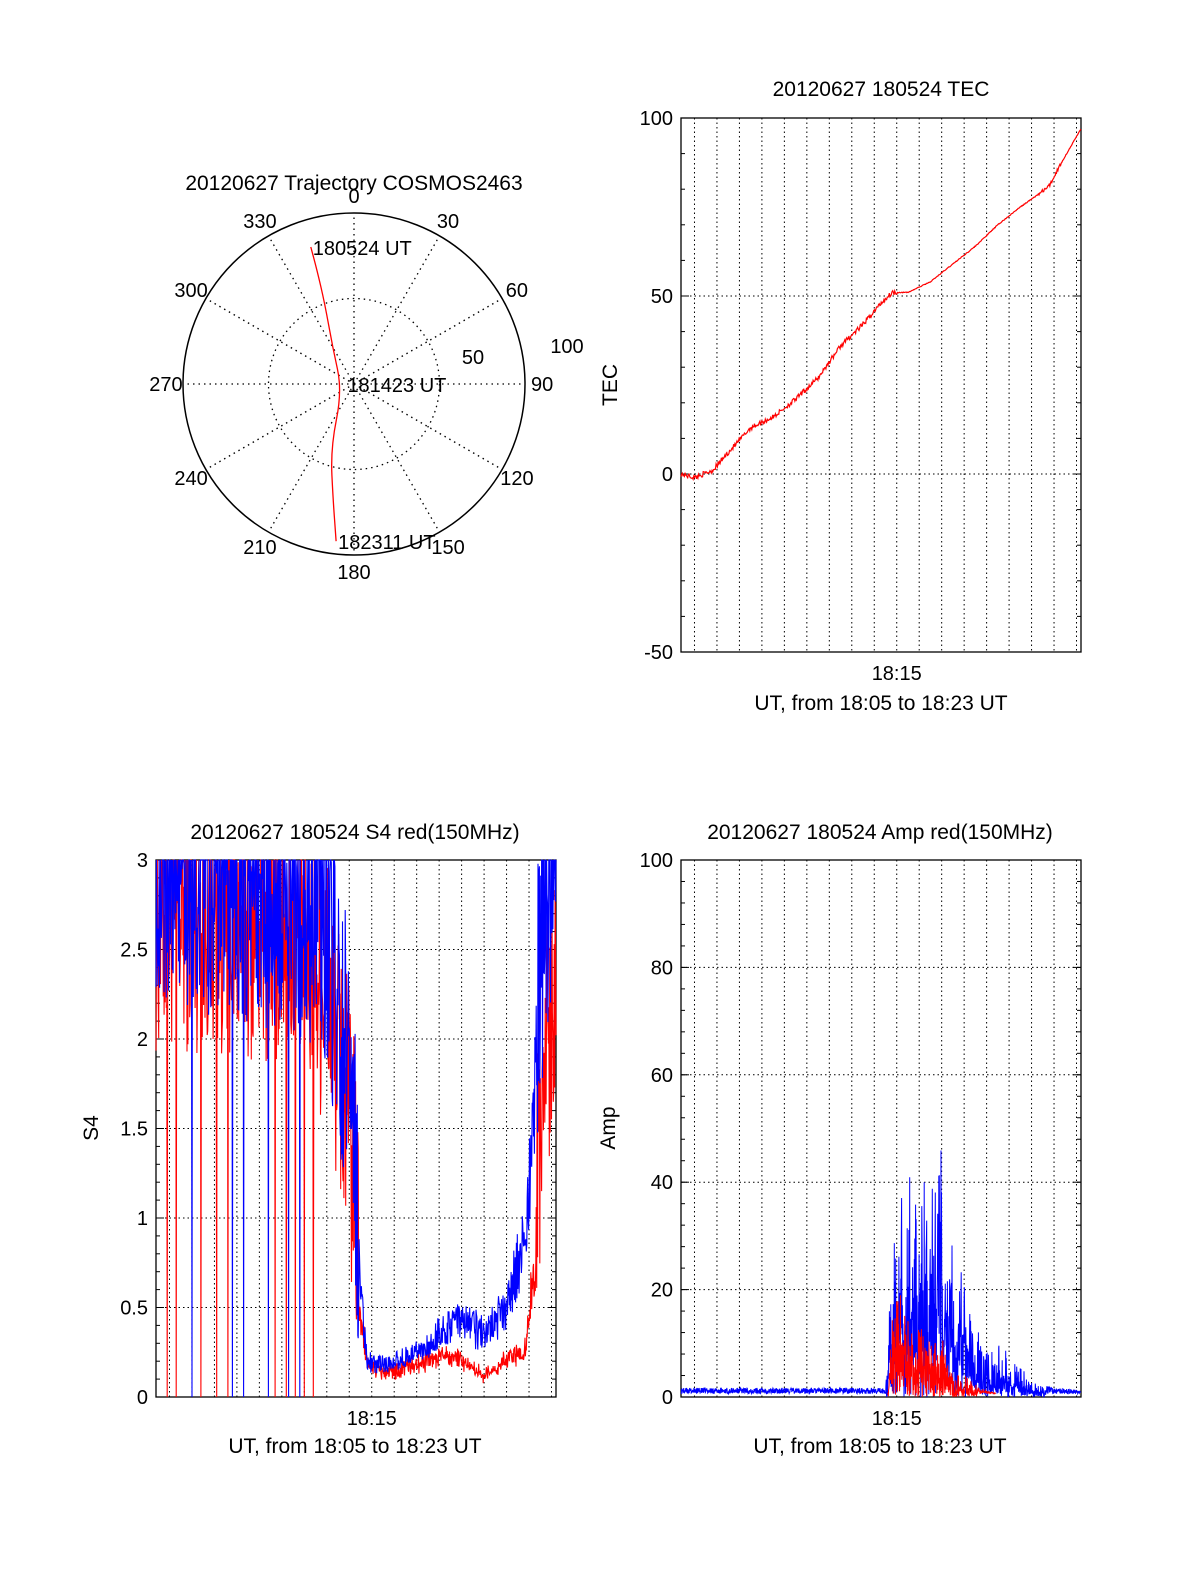  I want to click on polar-angle-label: 270, so click(165, 385).